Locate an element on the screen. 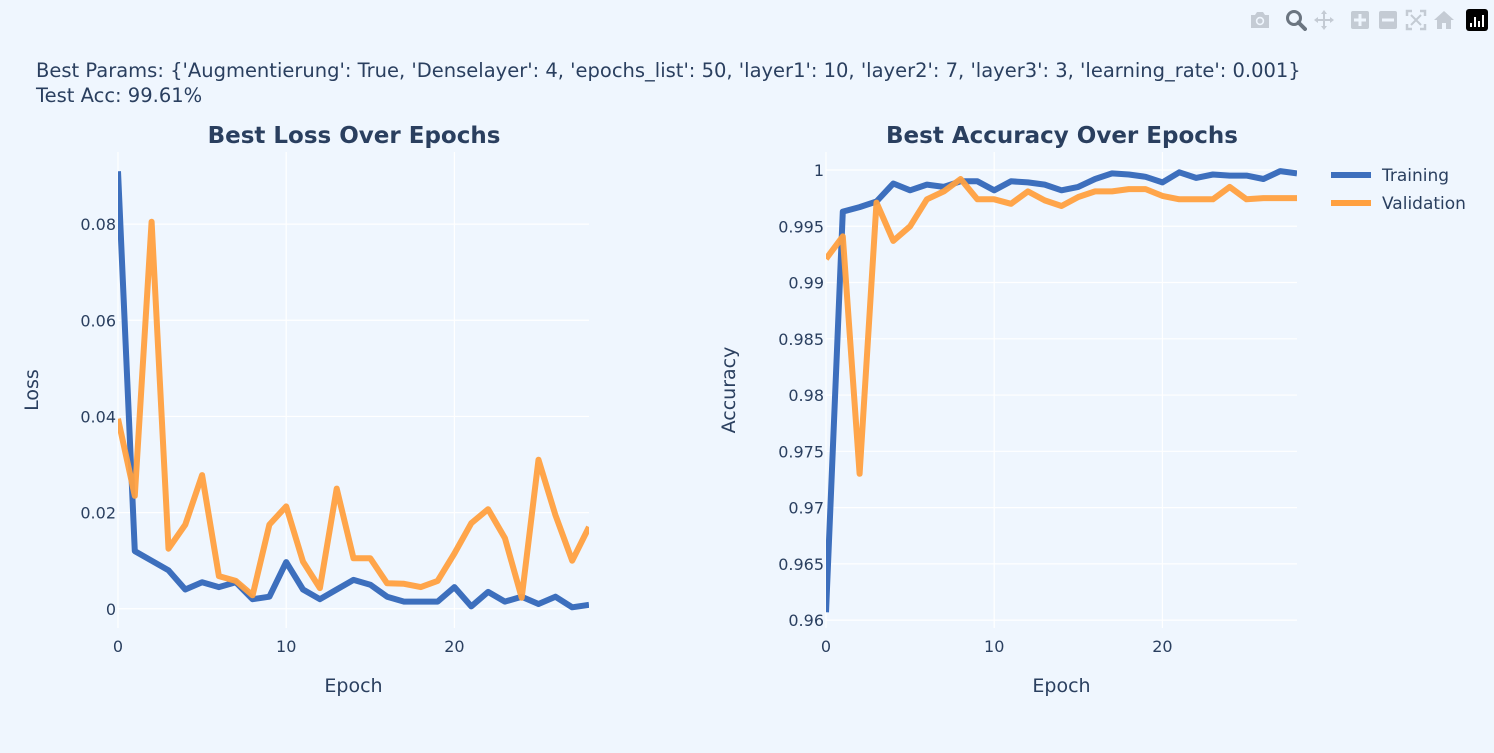 This screenshot has height=753, width=1494. y-axis-title: Accuracy is located at coordinates (729, 390).